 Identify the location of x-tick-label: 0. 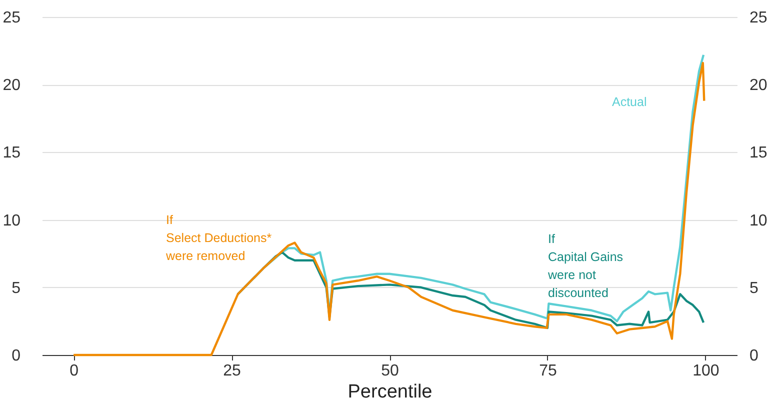
(74, 371).